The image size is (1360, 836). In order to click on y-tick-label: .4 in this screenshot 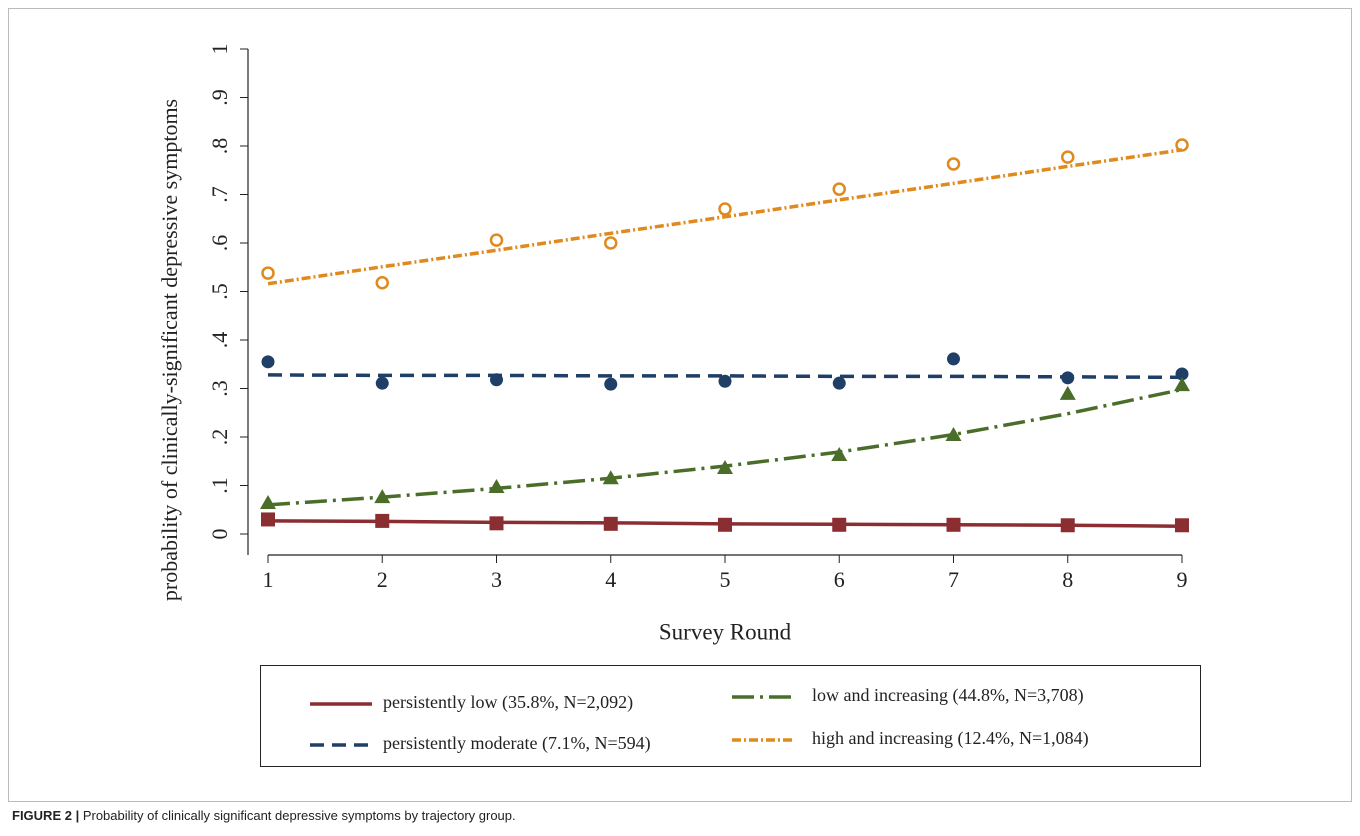, I will do `click(219, 340)`.